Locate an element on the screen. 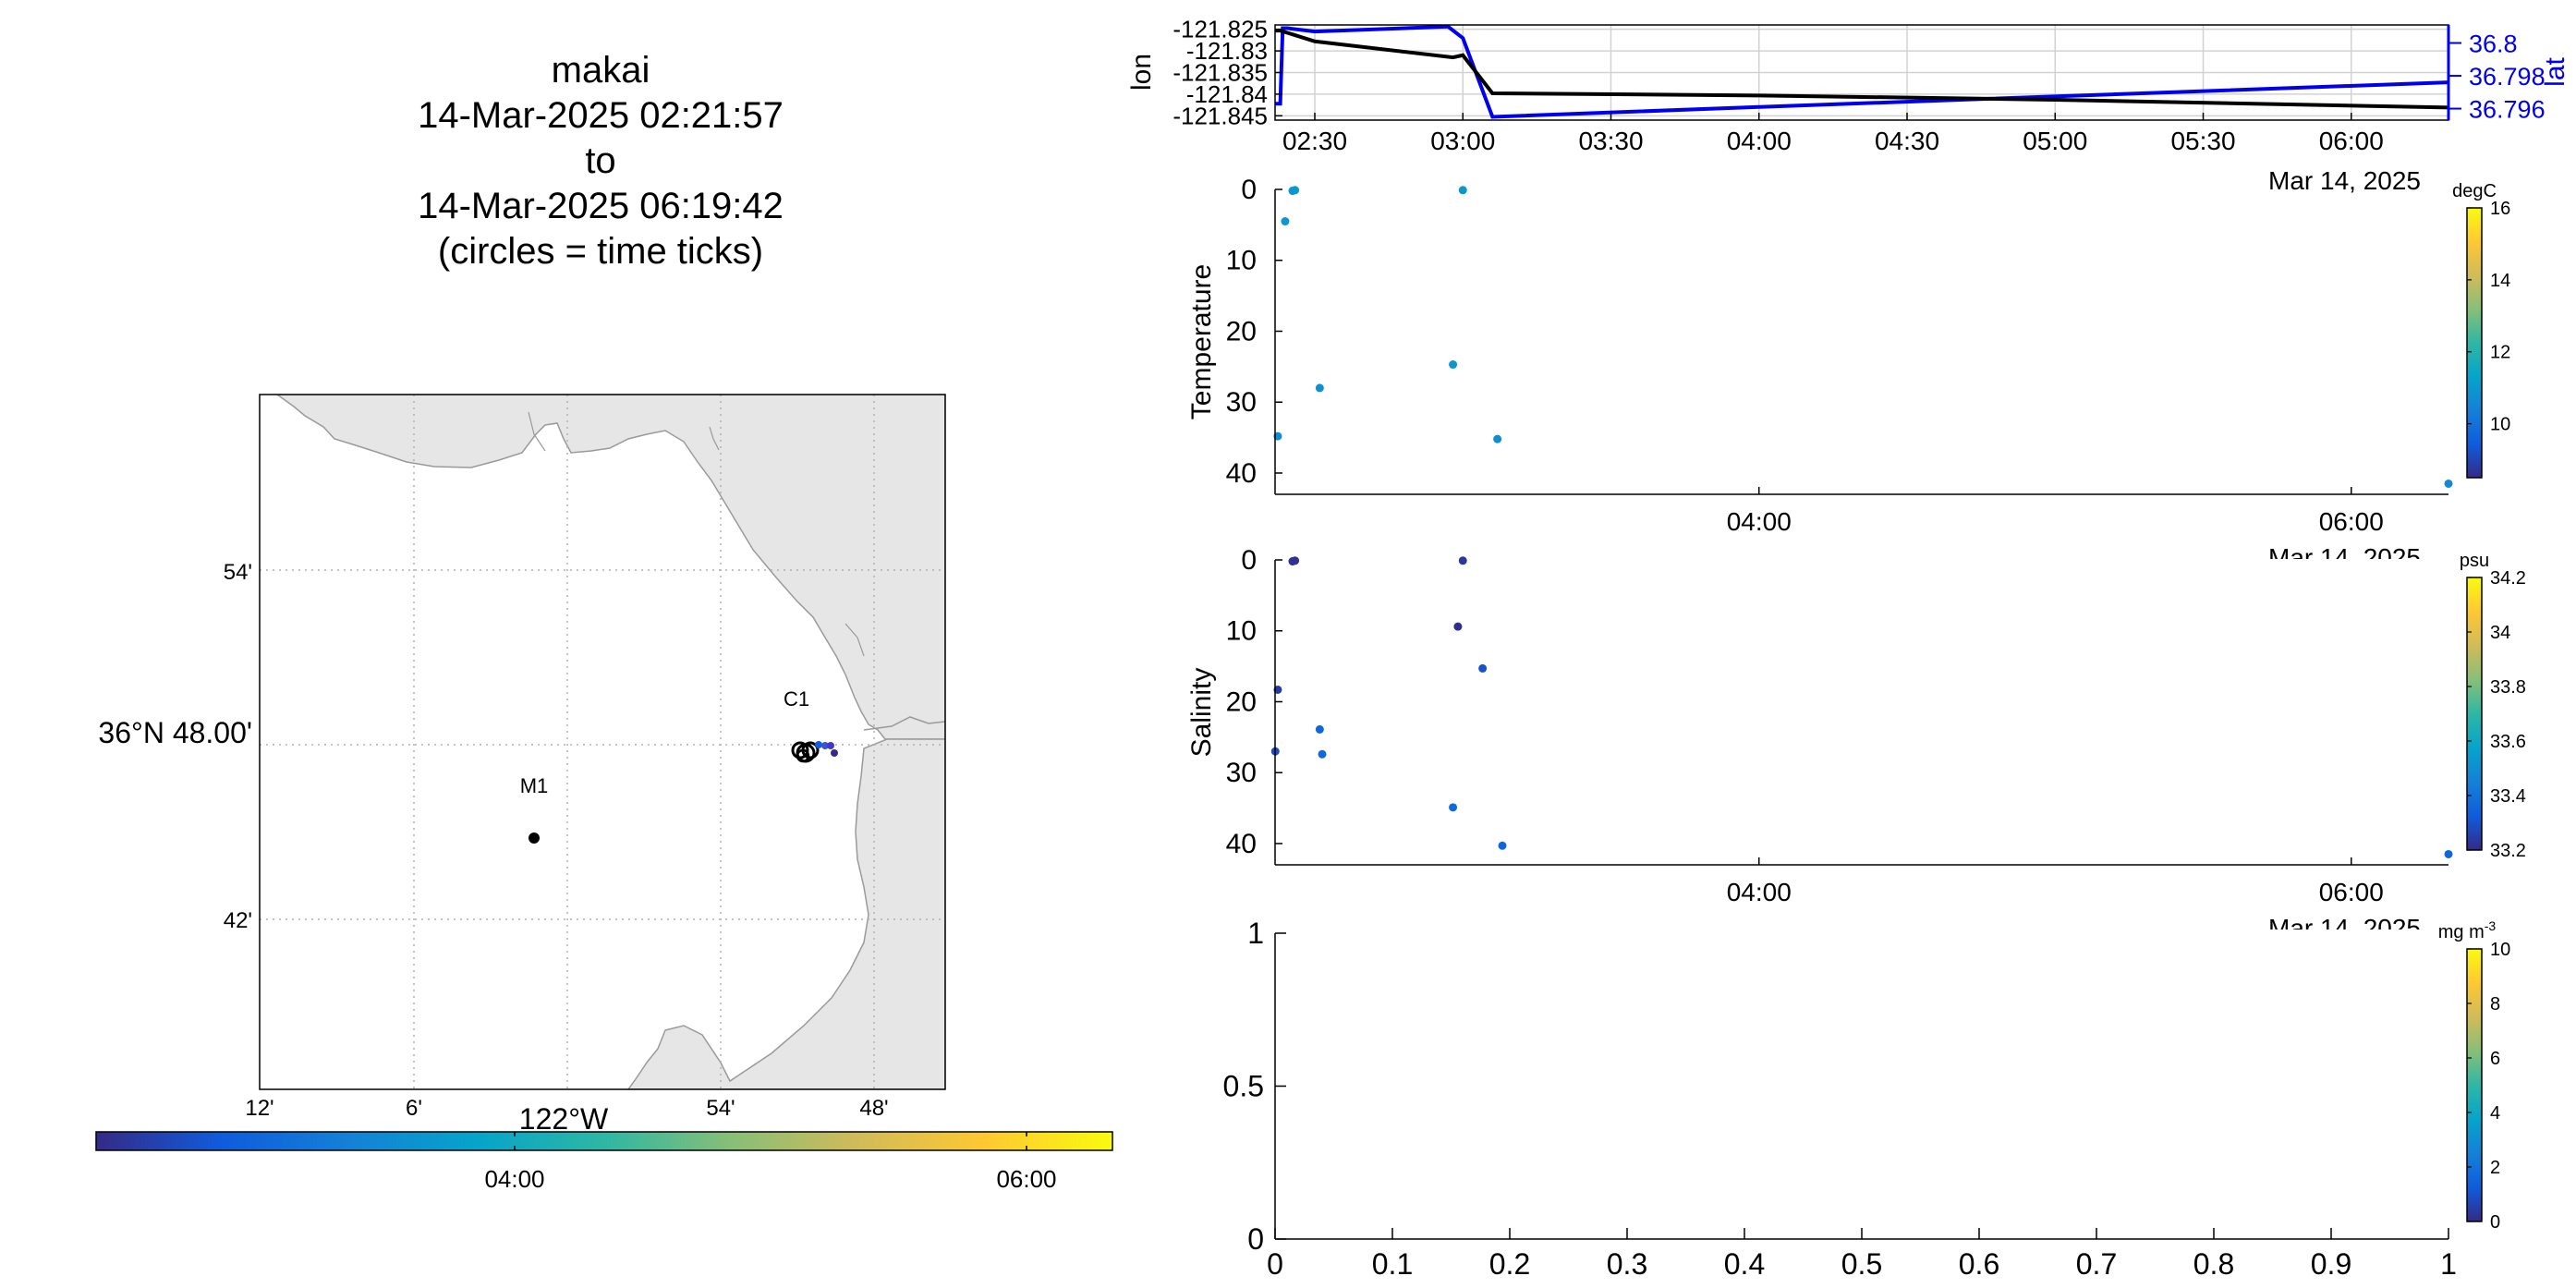 The image size is (2576, 1288). depth-tick-label: 20 is located at coordinates (1241, 331).